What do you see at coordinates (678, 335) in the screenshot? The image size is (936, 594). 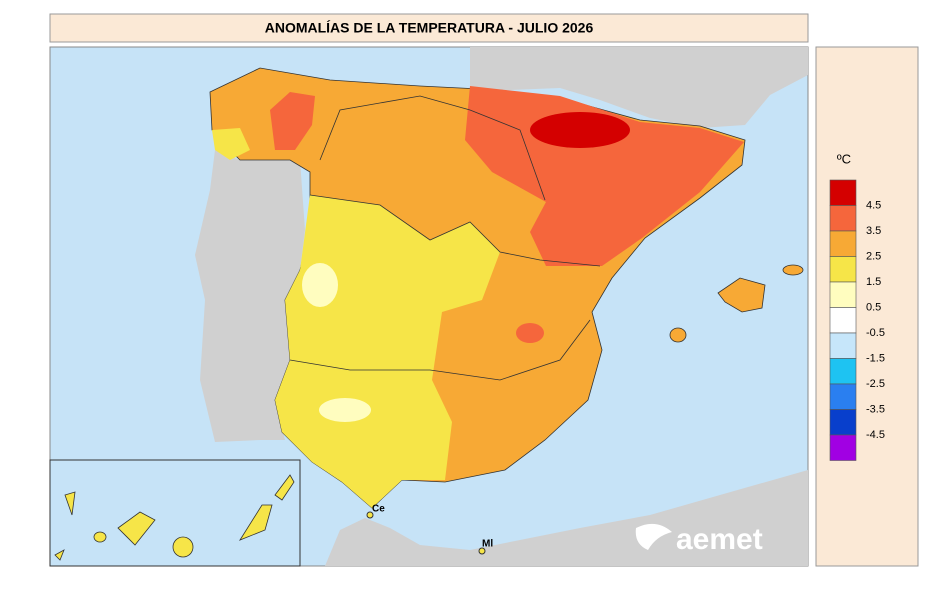 I see `ibiza` at bounding box center [678, 335].